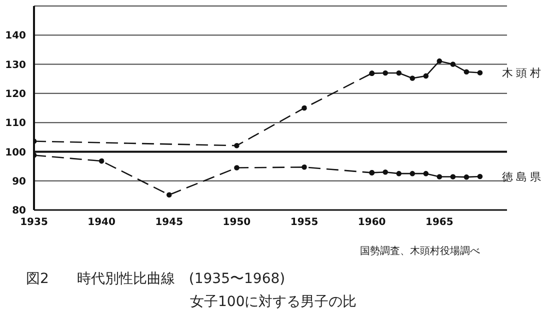 The height and width of the screenshot is (320, 557). Describe the element at coordinates (304, 222) in the screenshot. I see `x-tick-label: 1955` at that location.